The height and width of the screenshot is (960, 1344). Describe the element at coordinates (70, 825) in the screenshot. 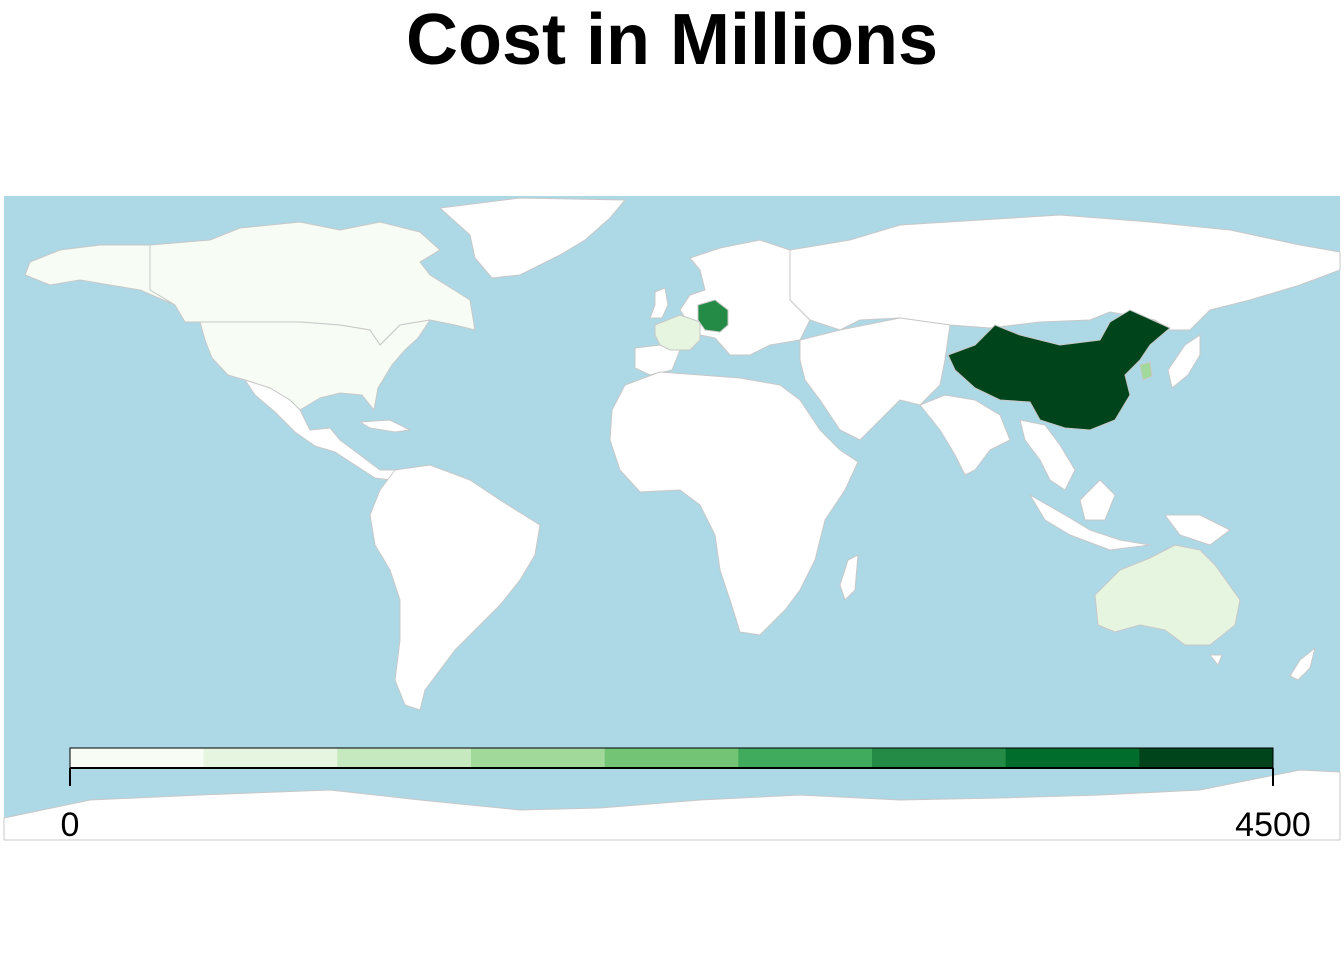

I see `legend-min-label: 0` at that location.